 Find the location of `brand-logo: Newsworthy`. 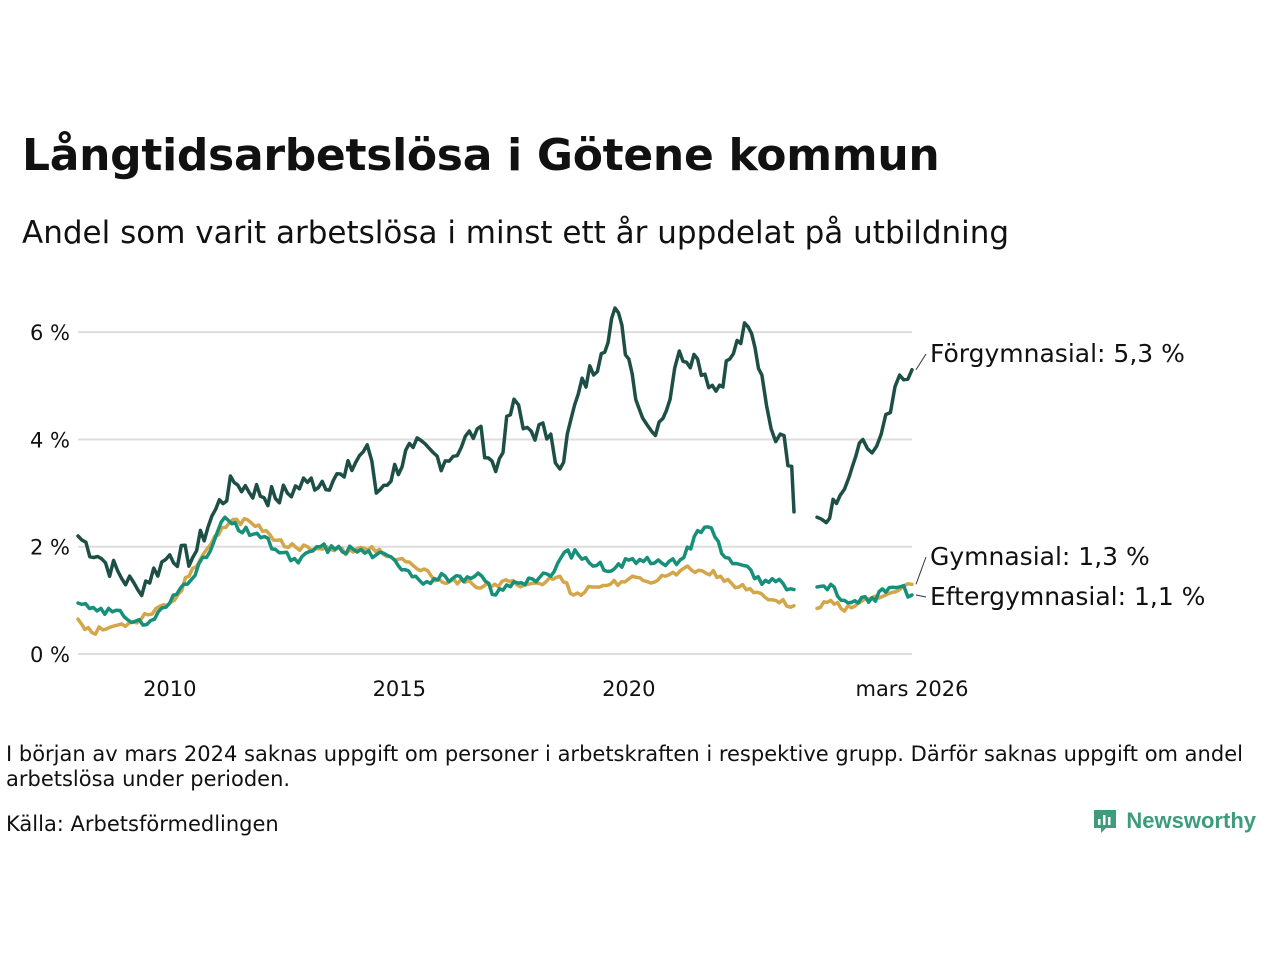

brand-logo: Newsworthy is located at coordinates (1174, 821).